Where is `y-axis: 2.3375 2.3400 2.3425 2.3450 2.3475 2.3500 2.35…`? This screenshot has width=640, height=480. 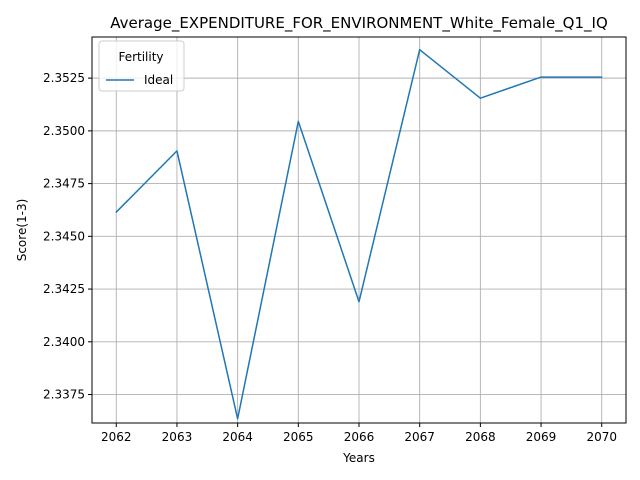 y-axis: 2.3375 2.3400 2.3425 2.3450 2.3475 2.3500 2.35… is located at coordinates (67, 236).